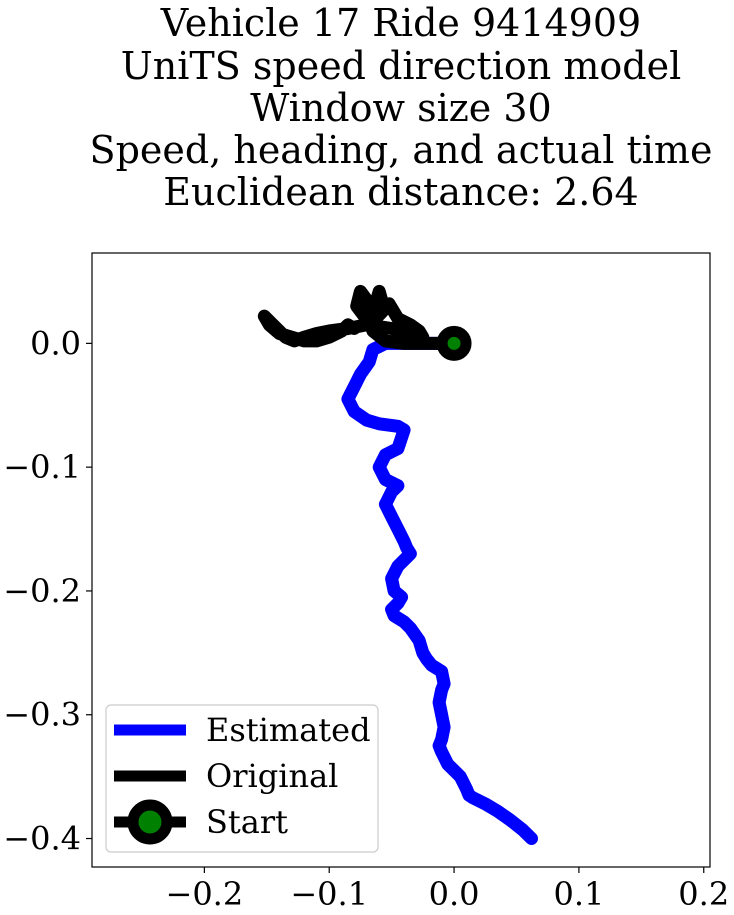 This screenshot has width=734, height=915. Describe the element at coordinates (288, 730) in the screenshot. I see `legend-label-estimated: Estimated` at that location.